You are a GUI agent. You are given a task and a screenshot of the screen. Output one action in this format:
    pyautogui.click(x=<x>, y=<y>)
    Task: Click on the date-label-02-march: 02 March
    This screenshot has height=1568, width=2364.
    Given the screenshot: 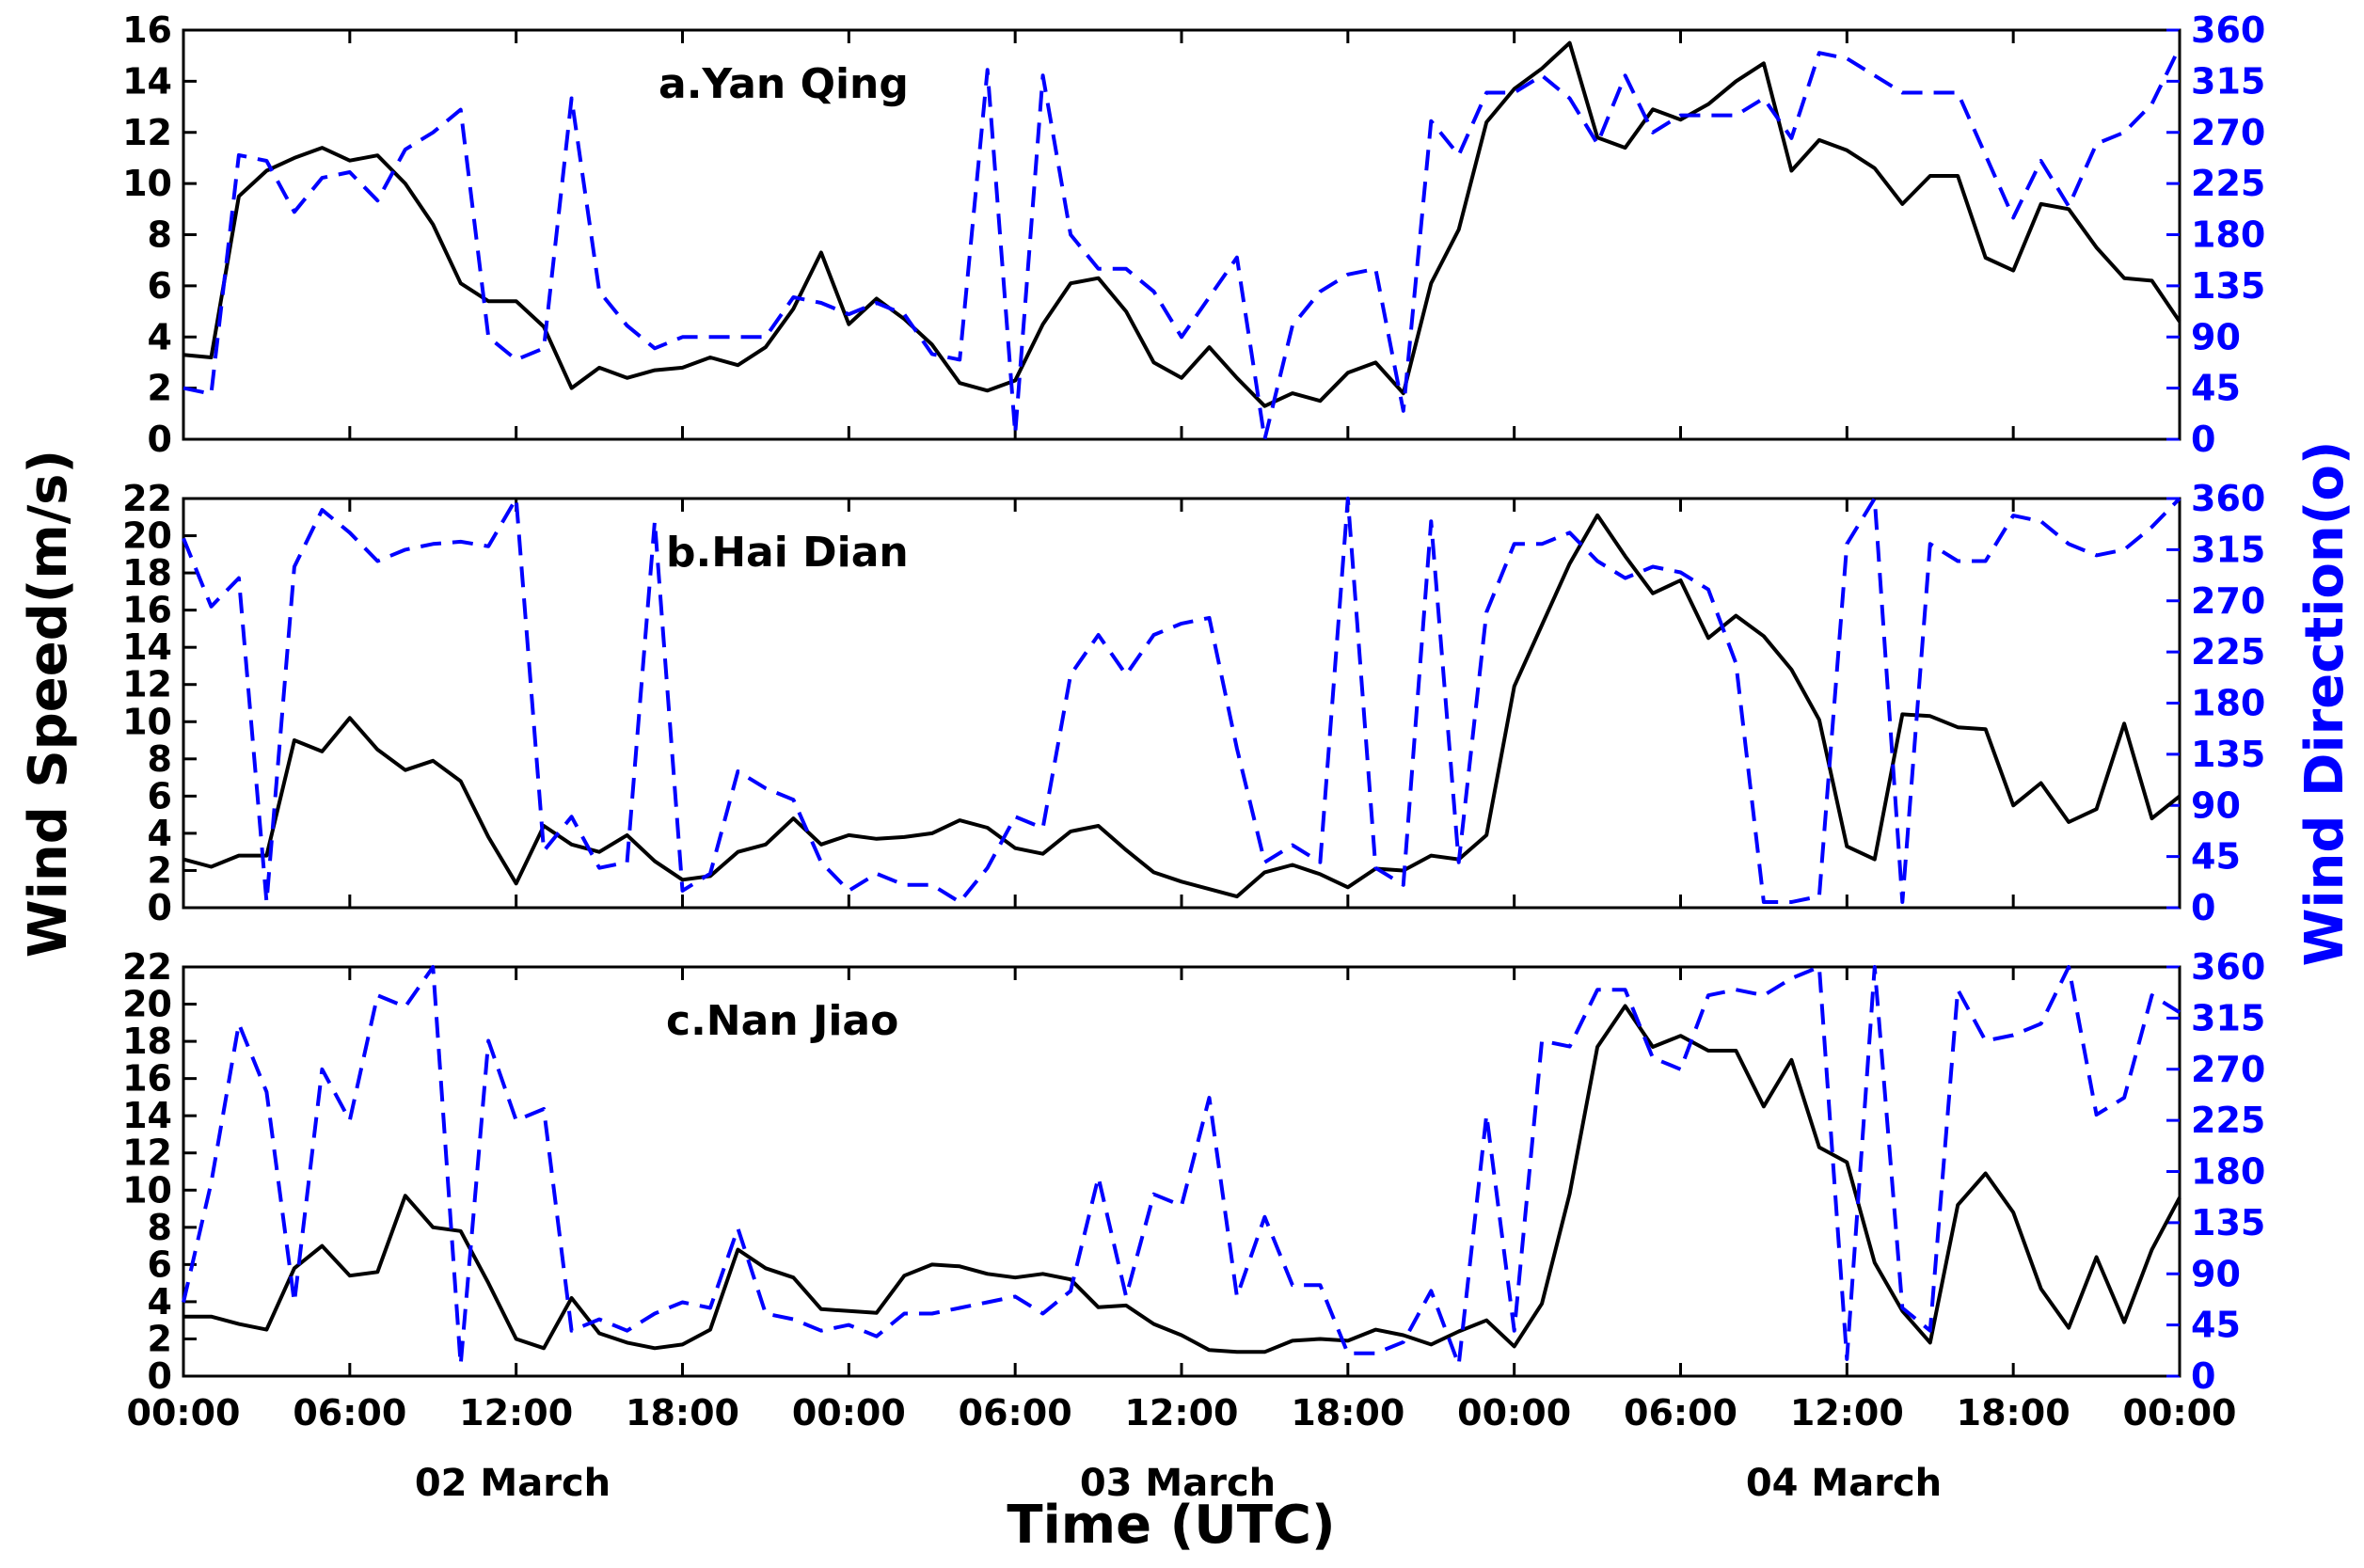 What is the action you would take?
    pyautogui.click(x=513, y=1483)
    